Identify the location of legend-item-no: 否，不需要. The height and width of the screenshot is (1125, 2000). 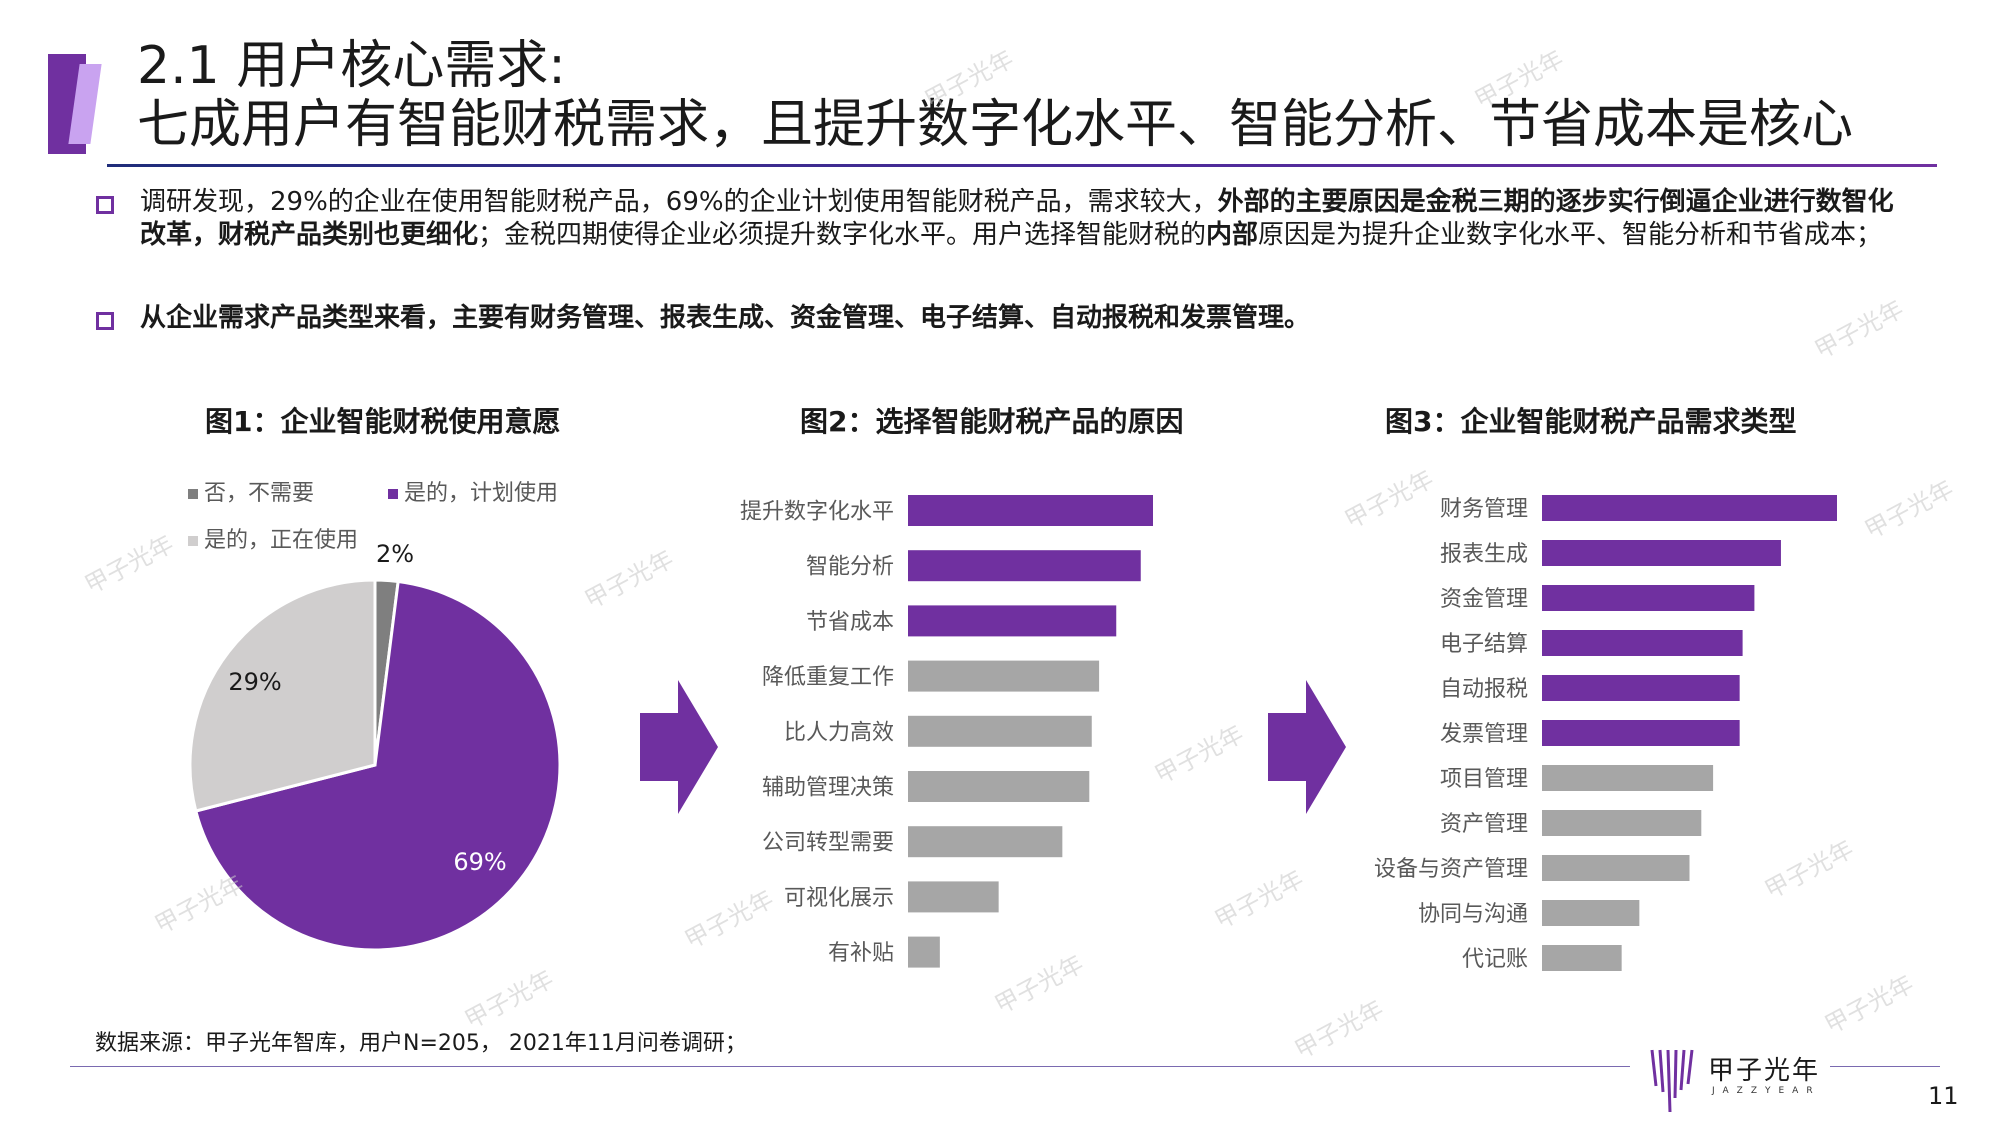
(251, 491).